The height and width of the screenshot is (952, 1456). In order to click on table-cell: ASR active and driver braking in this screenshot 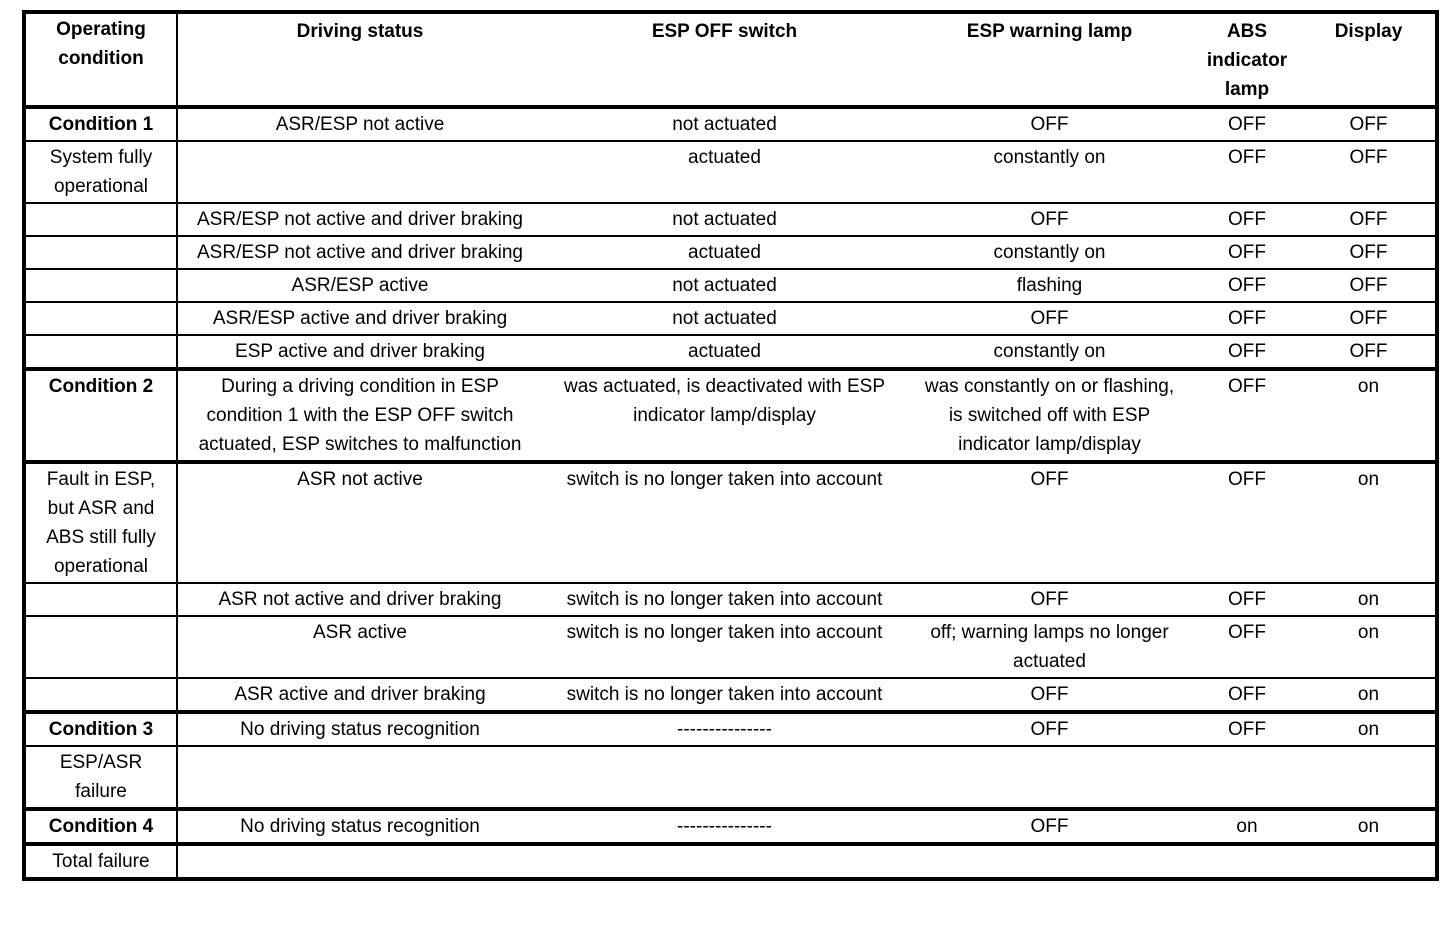, I will do `click(359, 694)`.